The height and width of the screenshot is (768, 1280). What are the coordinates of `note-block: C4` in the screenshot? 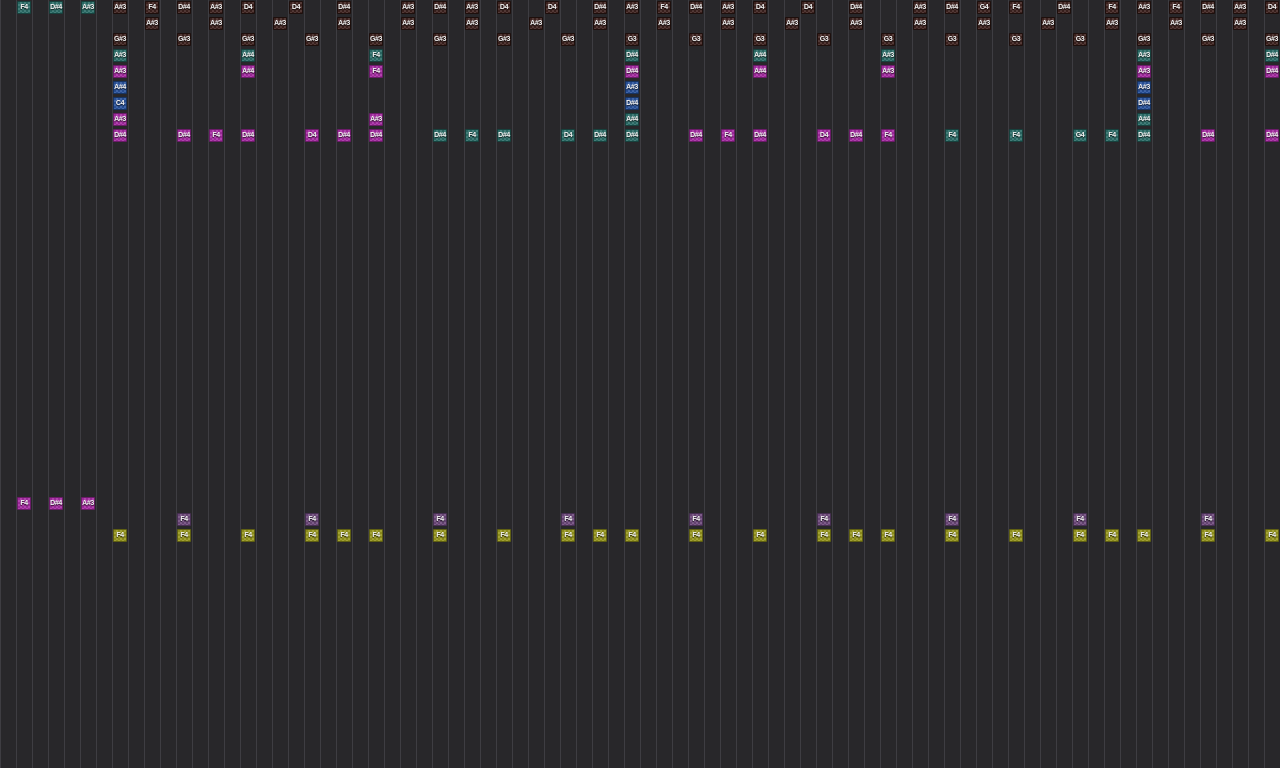 It's located at (120, 103).